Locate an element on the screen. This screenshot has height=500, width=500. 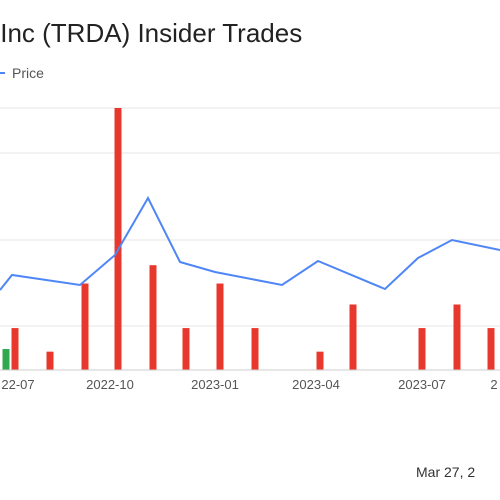
x-axis-ticks: 22-07 2022-10 2023-01 2023-04 2023-07 2 is located at coordinates (249, 384).